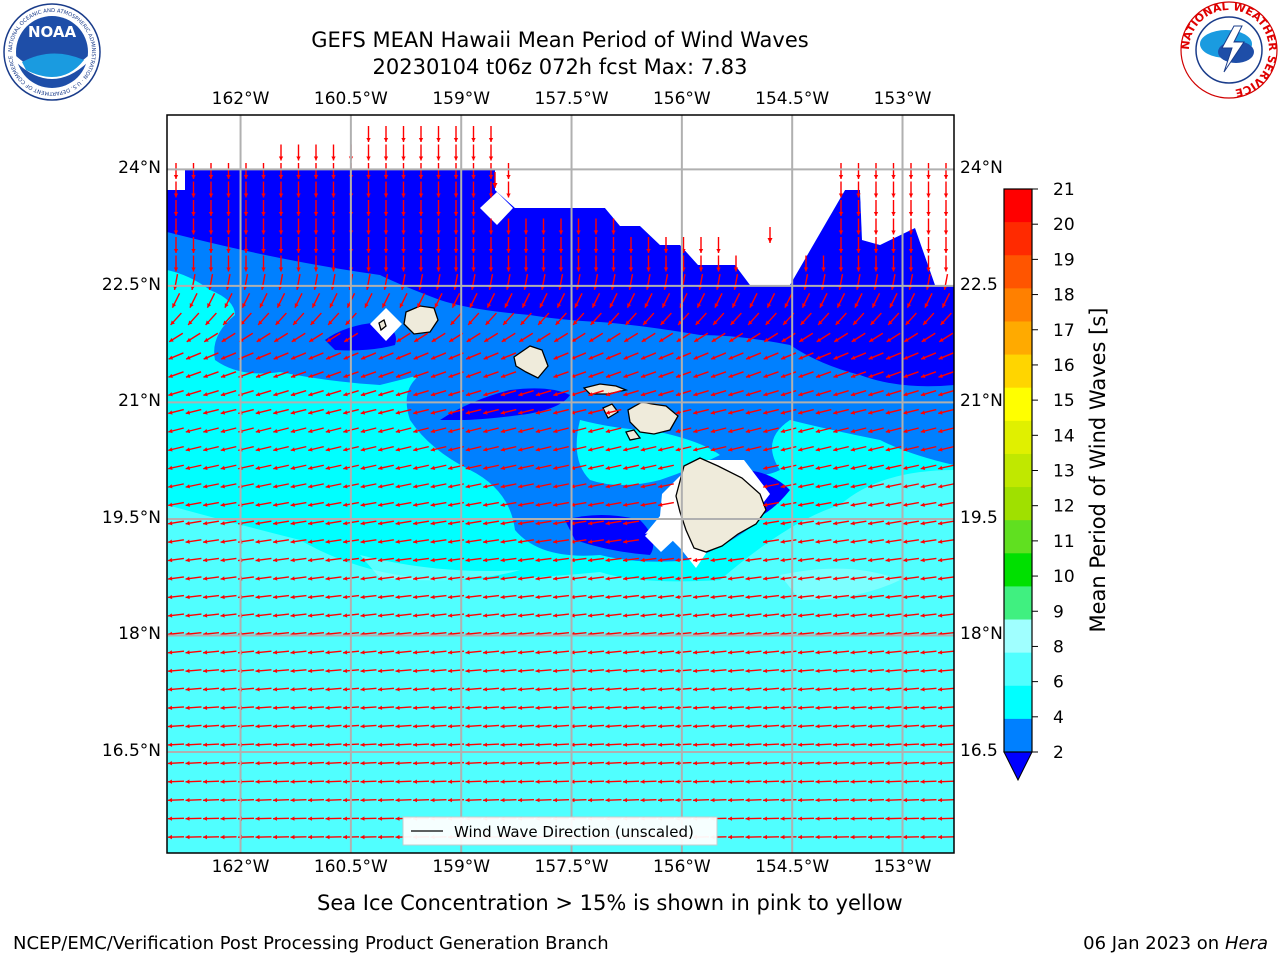  What do you see at coordinates (1018, 338) in the screenshot?
I see `colorbar-segment` at bounding box center [1018, 338].